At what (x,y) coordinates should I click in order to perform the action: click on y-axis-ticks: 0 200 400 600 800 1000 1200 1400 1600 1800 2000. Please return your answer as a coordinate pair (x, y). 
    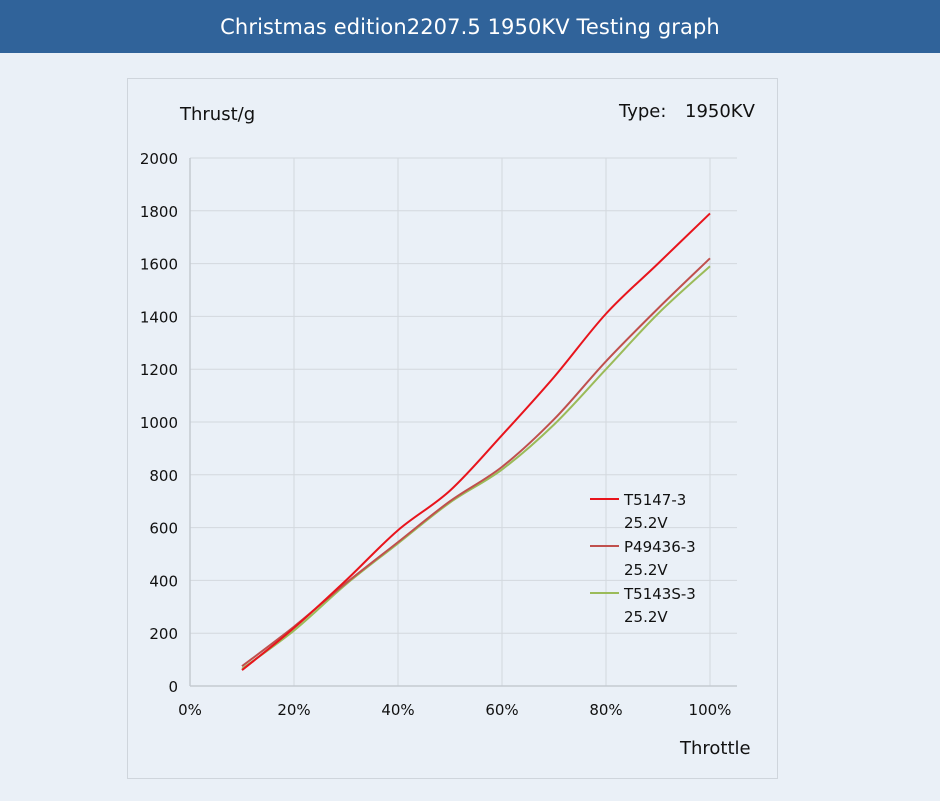
    Looking at the image, I should click on (159, 423).